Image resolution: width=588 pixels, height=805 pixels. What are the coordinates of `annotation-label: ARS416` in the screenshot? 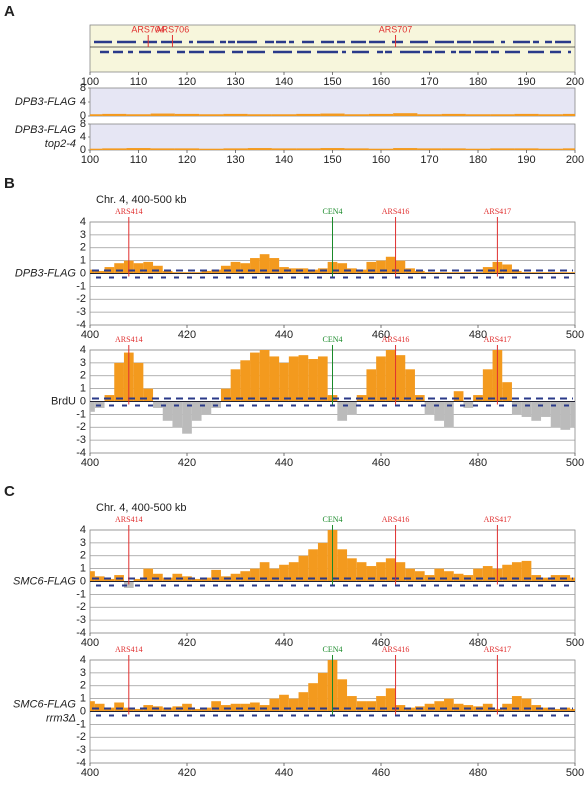 It's located at (396, 339).